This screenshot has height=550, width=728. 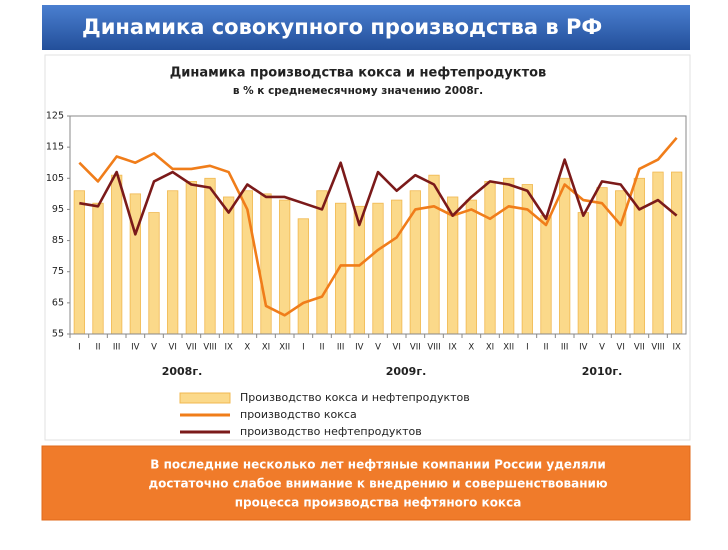 I want to click on year-label: 2009г., so click(x=406, y=371).